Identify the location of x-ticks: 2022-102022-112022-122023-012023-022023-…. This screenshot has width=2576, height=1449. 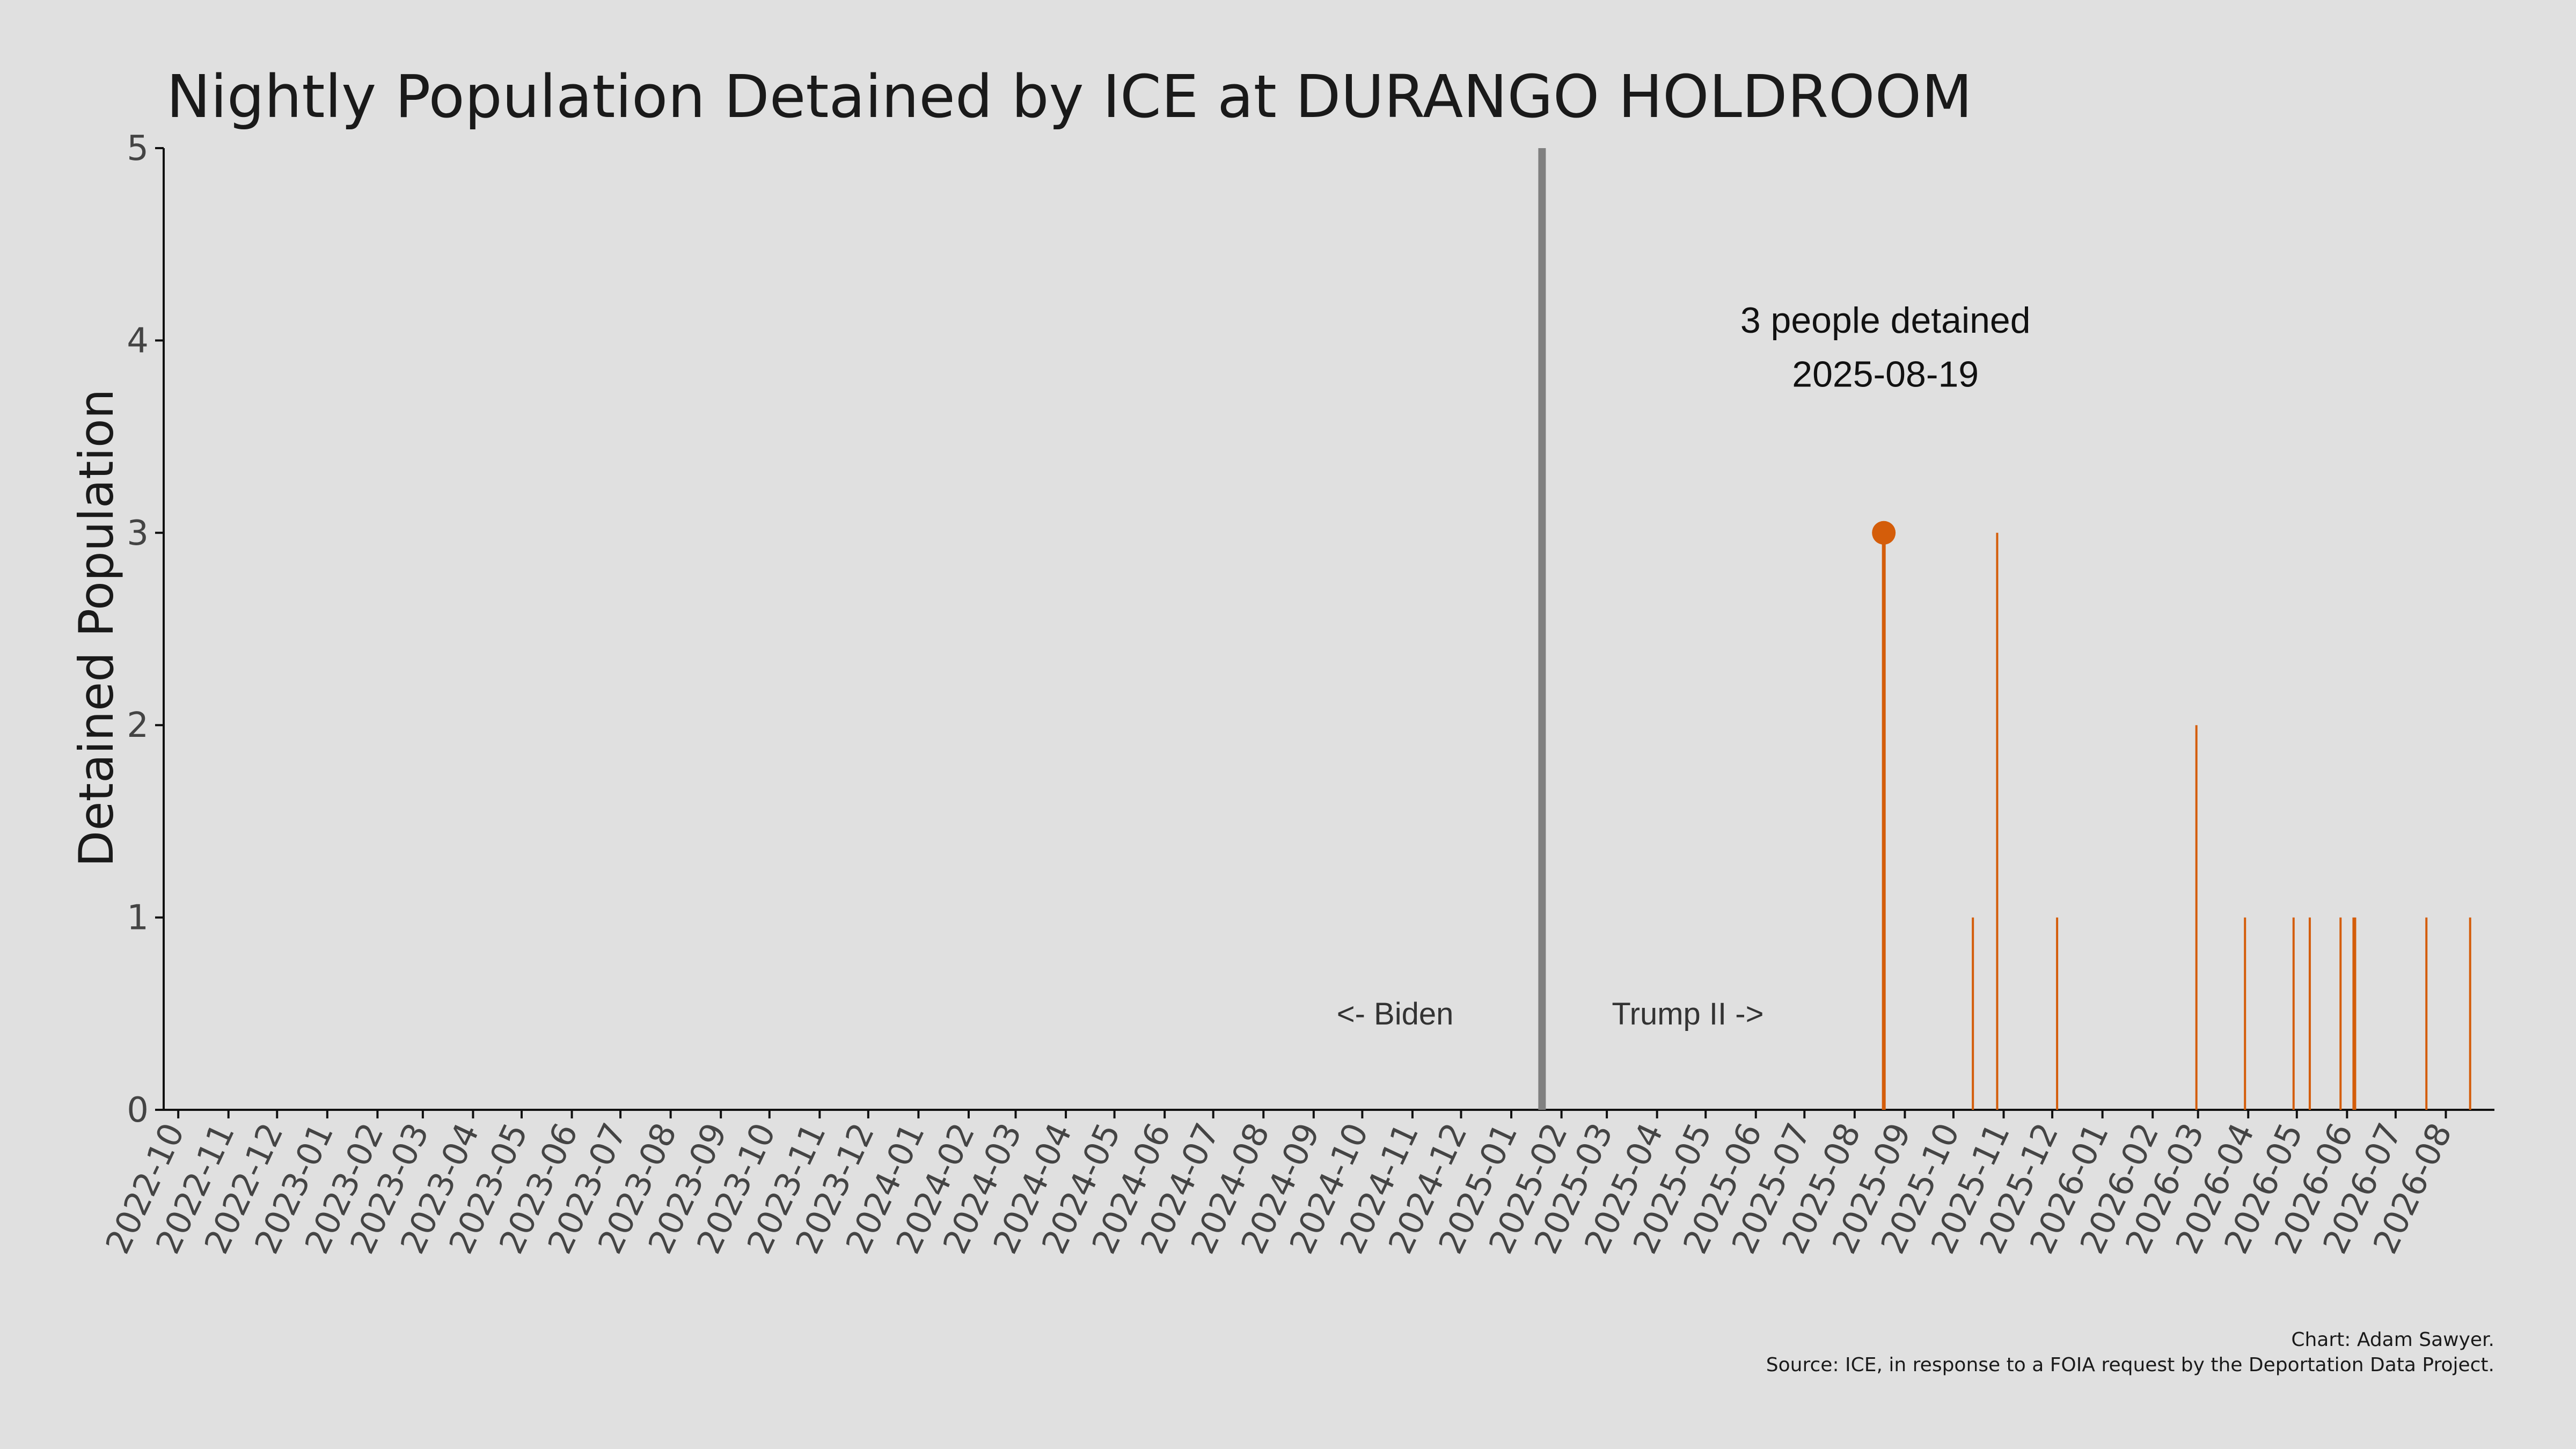
(1279, 1185).